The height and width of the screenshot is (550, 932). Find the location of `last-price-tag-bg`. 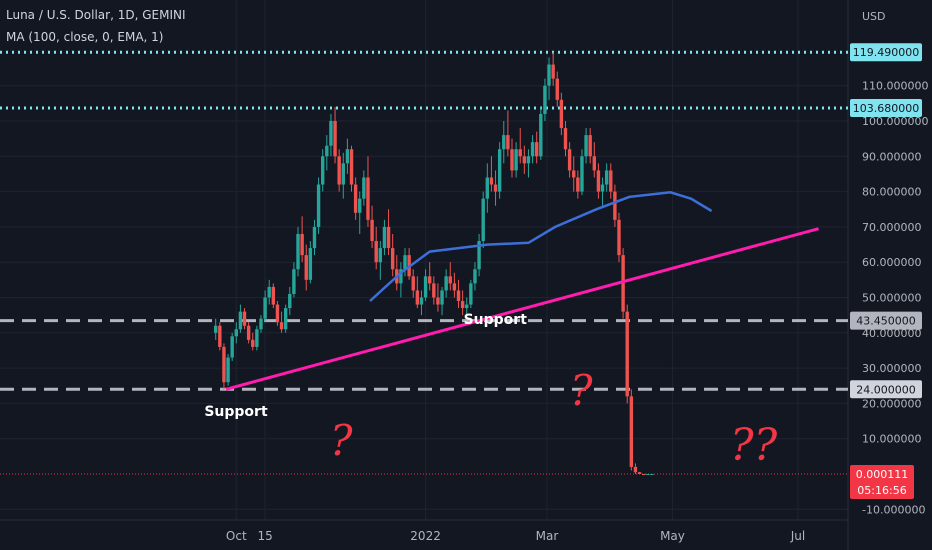

last-price-tag-bg is located at coordinates (882, 481).